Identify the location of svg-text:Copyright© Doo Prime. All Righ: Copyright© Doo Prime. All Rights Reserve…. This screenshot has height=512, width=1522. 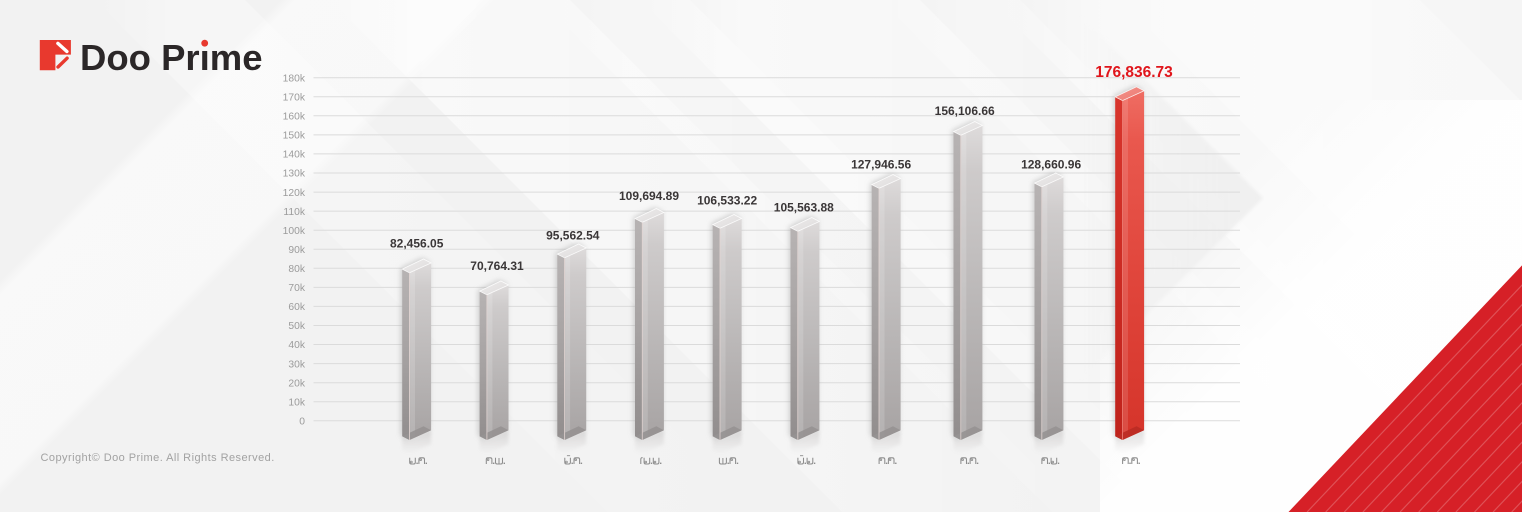
(158, 458).